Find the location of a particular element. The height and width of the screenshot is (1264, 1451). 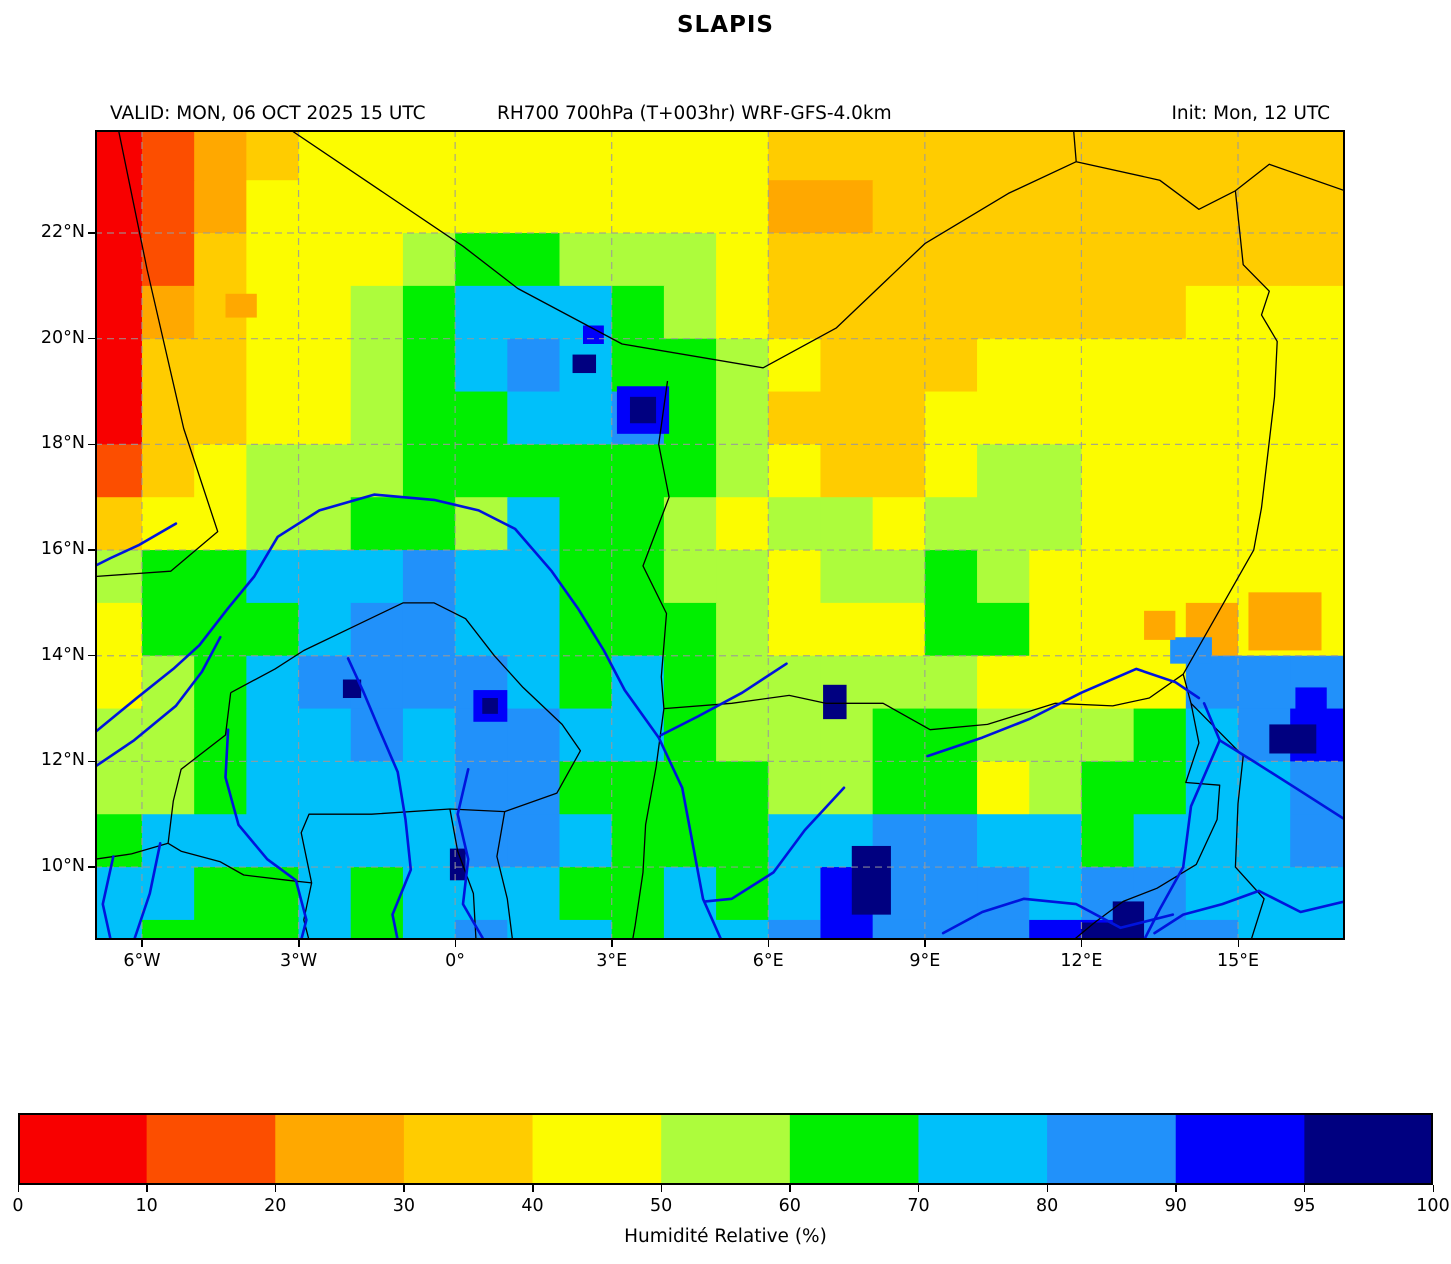

colorbar-tick-label: 90 is located at coordinates (1175, 1206).